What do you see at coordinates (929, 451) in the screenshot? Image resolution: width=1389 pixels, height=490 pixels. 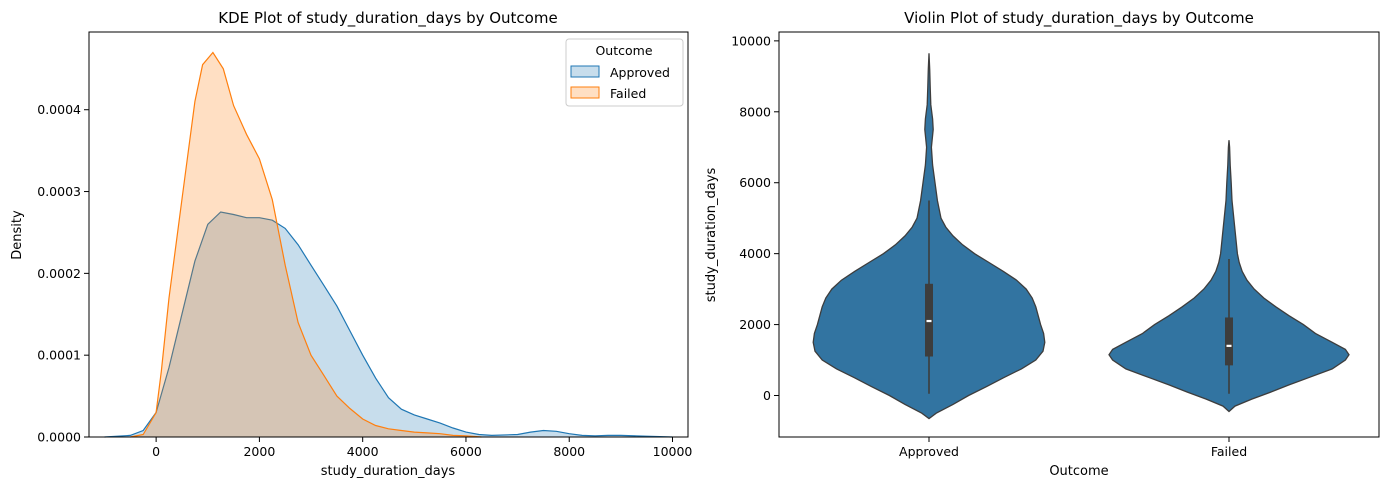 I see `violin-x-tick-label-approved: Approved` at bounding box center [929, 451].